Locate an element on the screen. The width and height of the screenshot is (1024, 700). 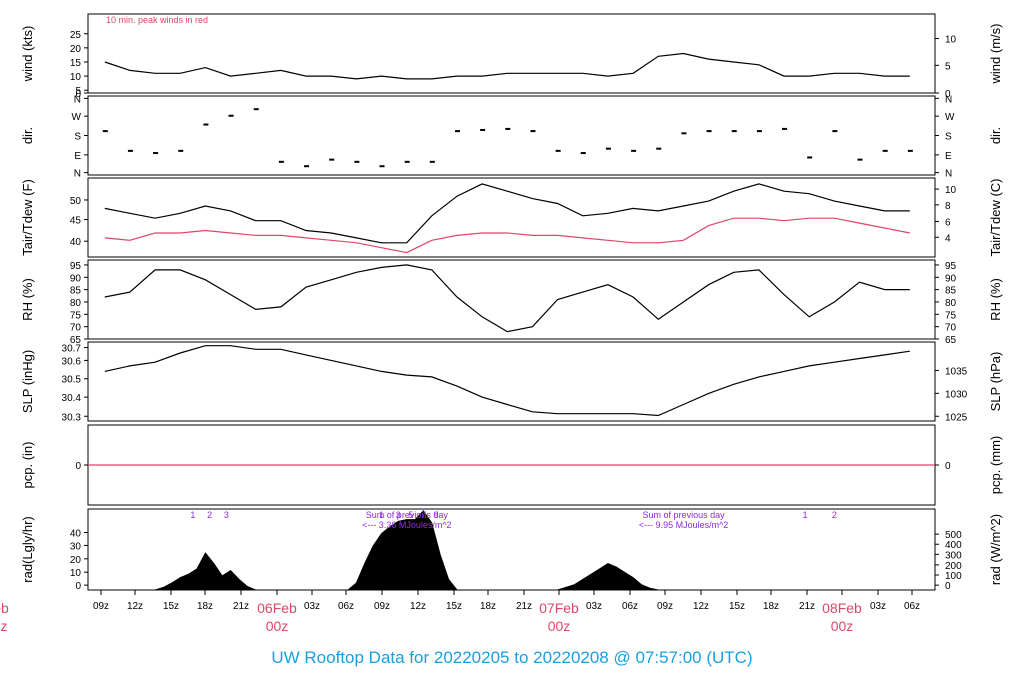
y-axis-label-right: pcp. (mm) is located at coordinates (995, 465).